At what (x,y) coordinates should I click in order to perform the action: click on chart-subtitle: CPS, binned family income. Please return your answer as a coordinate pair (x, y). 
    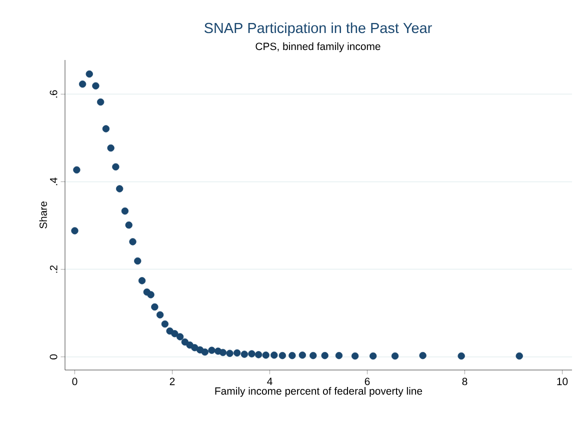
    Looking at the image, I should click on (318, 47).